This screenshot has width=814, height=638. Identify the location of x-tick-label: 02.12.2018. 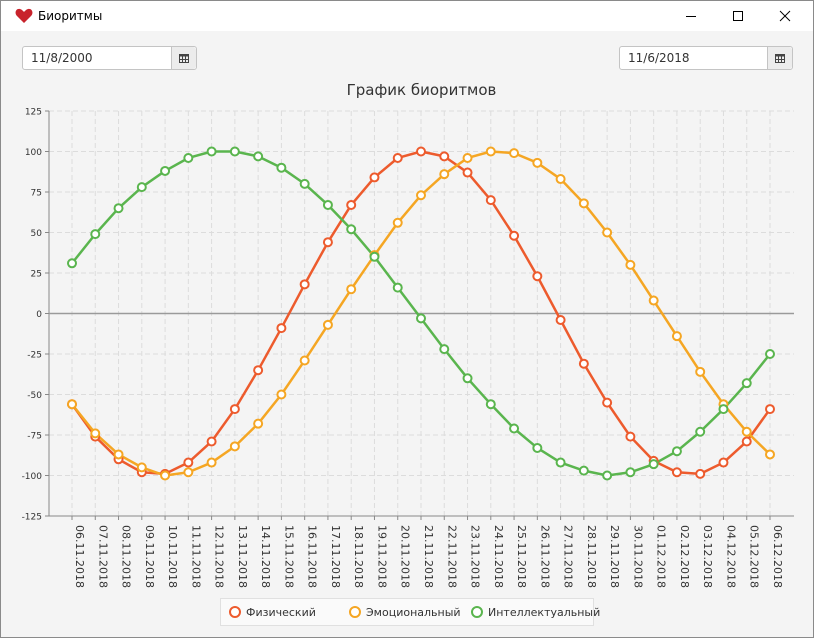
(684, 556).